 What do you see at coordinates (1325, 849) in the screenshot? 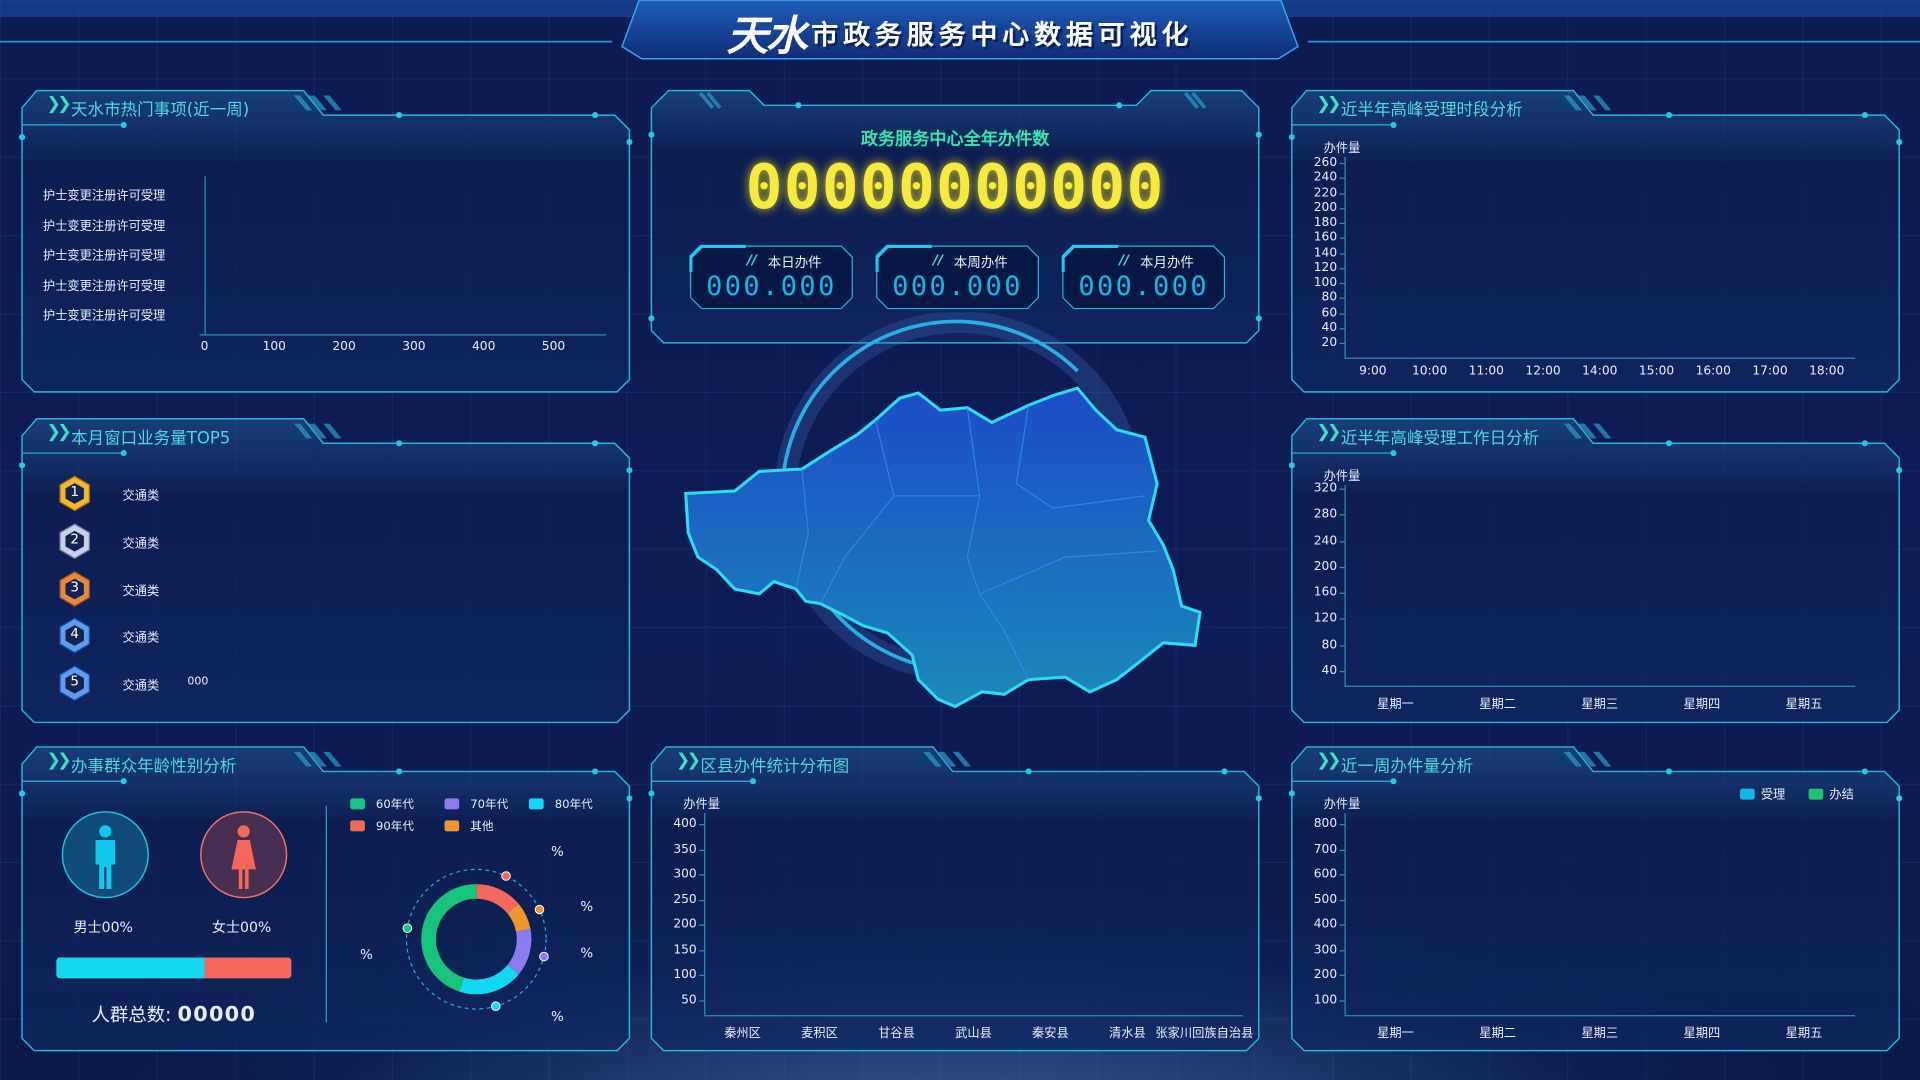
I see `y-tick-label: 700` at bounding box center [1325, 849].